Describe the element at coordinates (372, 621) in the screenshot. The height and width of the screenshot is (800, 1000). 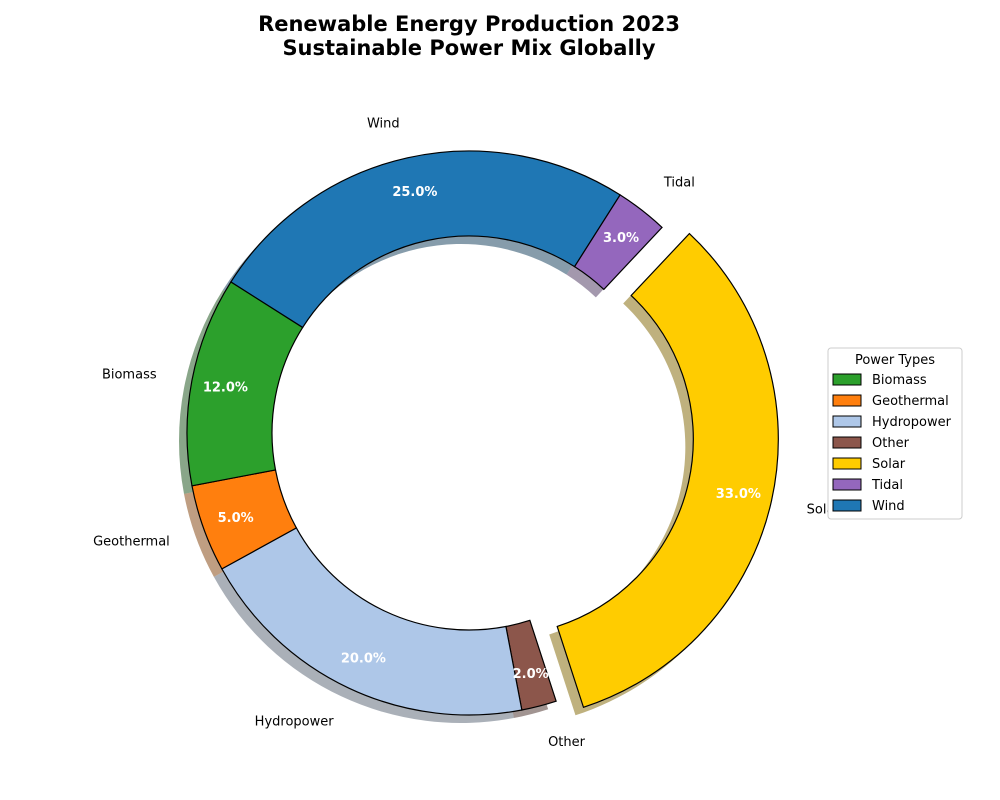
I see `slice-hydropower` at that location.